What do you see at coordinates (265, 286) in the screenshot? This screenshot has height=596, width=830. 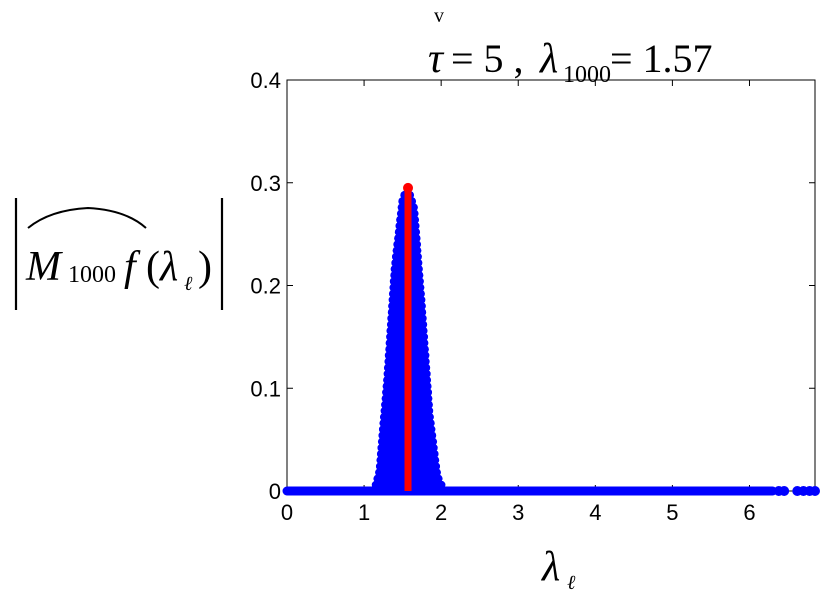 I see `y-tick-label: 0.2` at bounding box center [265, 286].